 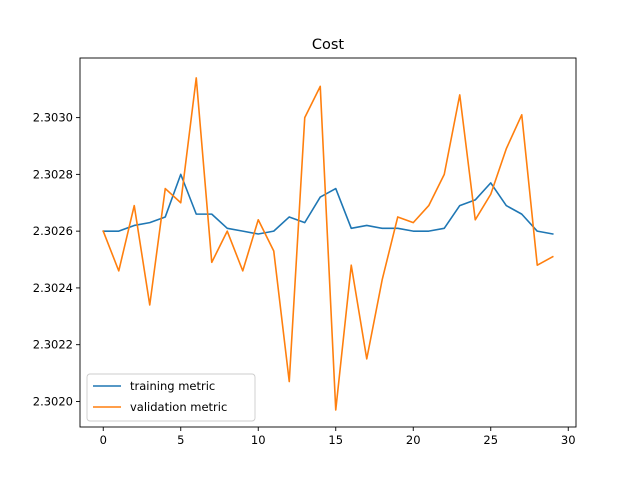 What do you see at coordinates (53, 231) in the screenshot?
I see `y-tick-label: 2.3026` at bounding box center [53, 231].